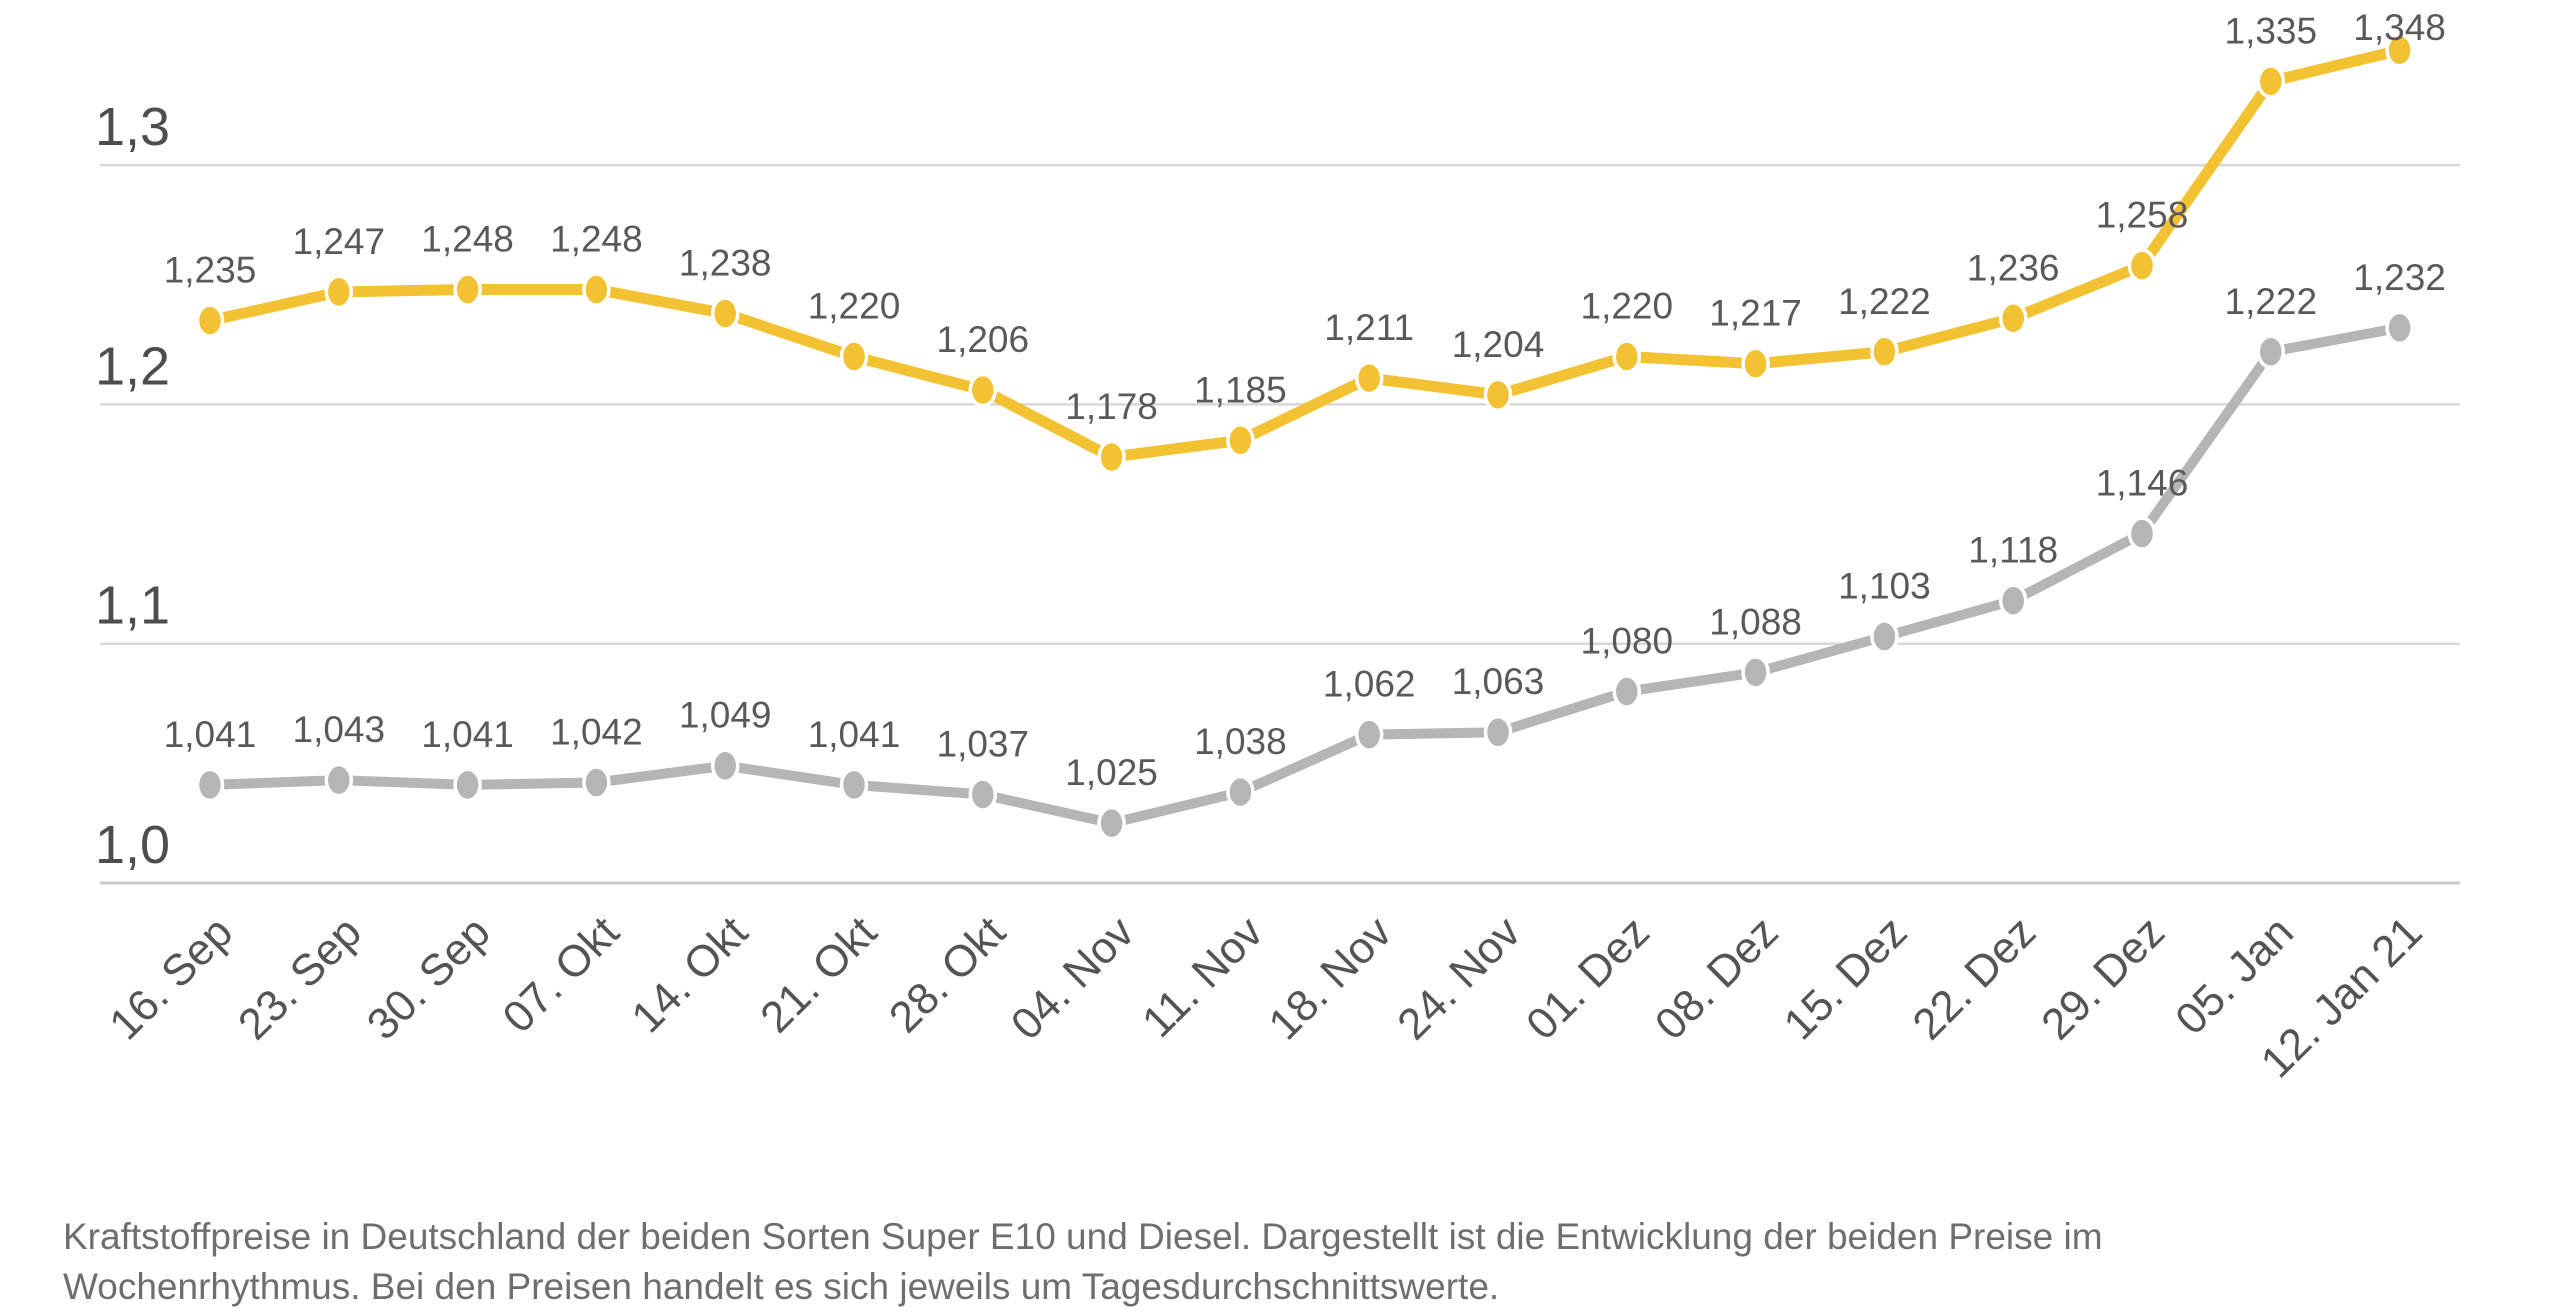 This screenshot has height=1312, width=2560. Describe the element at coordinates (339, 241) in the screenshot. I see `data-point-label-super-e10: 1,247` at that location.